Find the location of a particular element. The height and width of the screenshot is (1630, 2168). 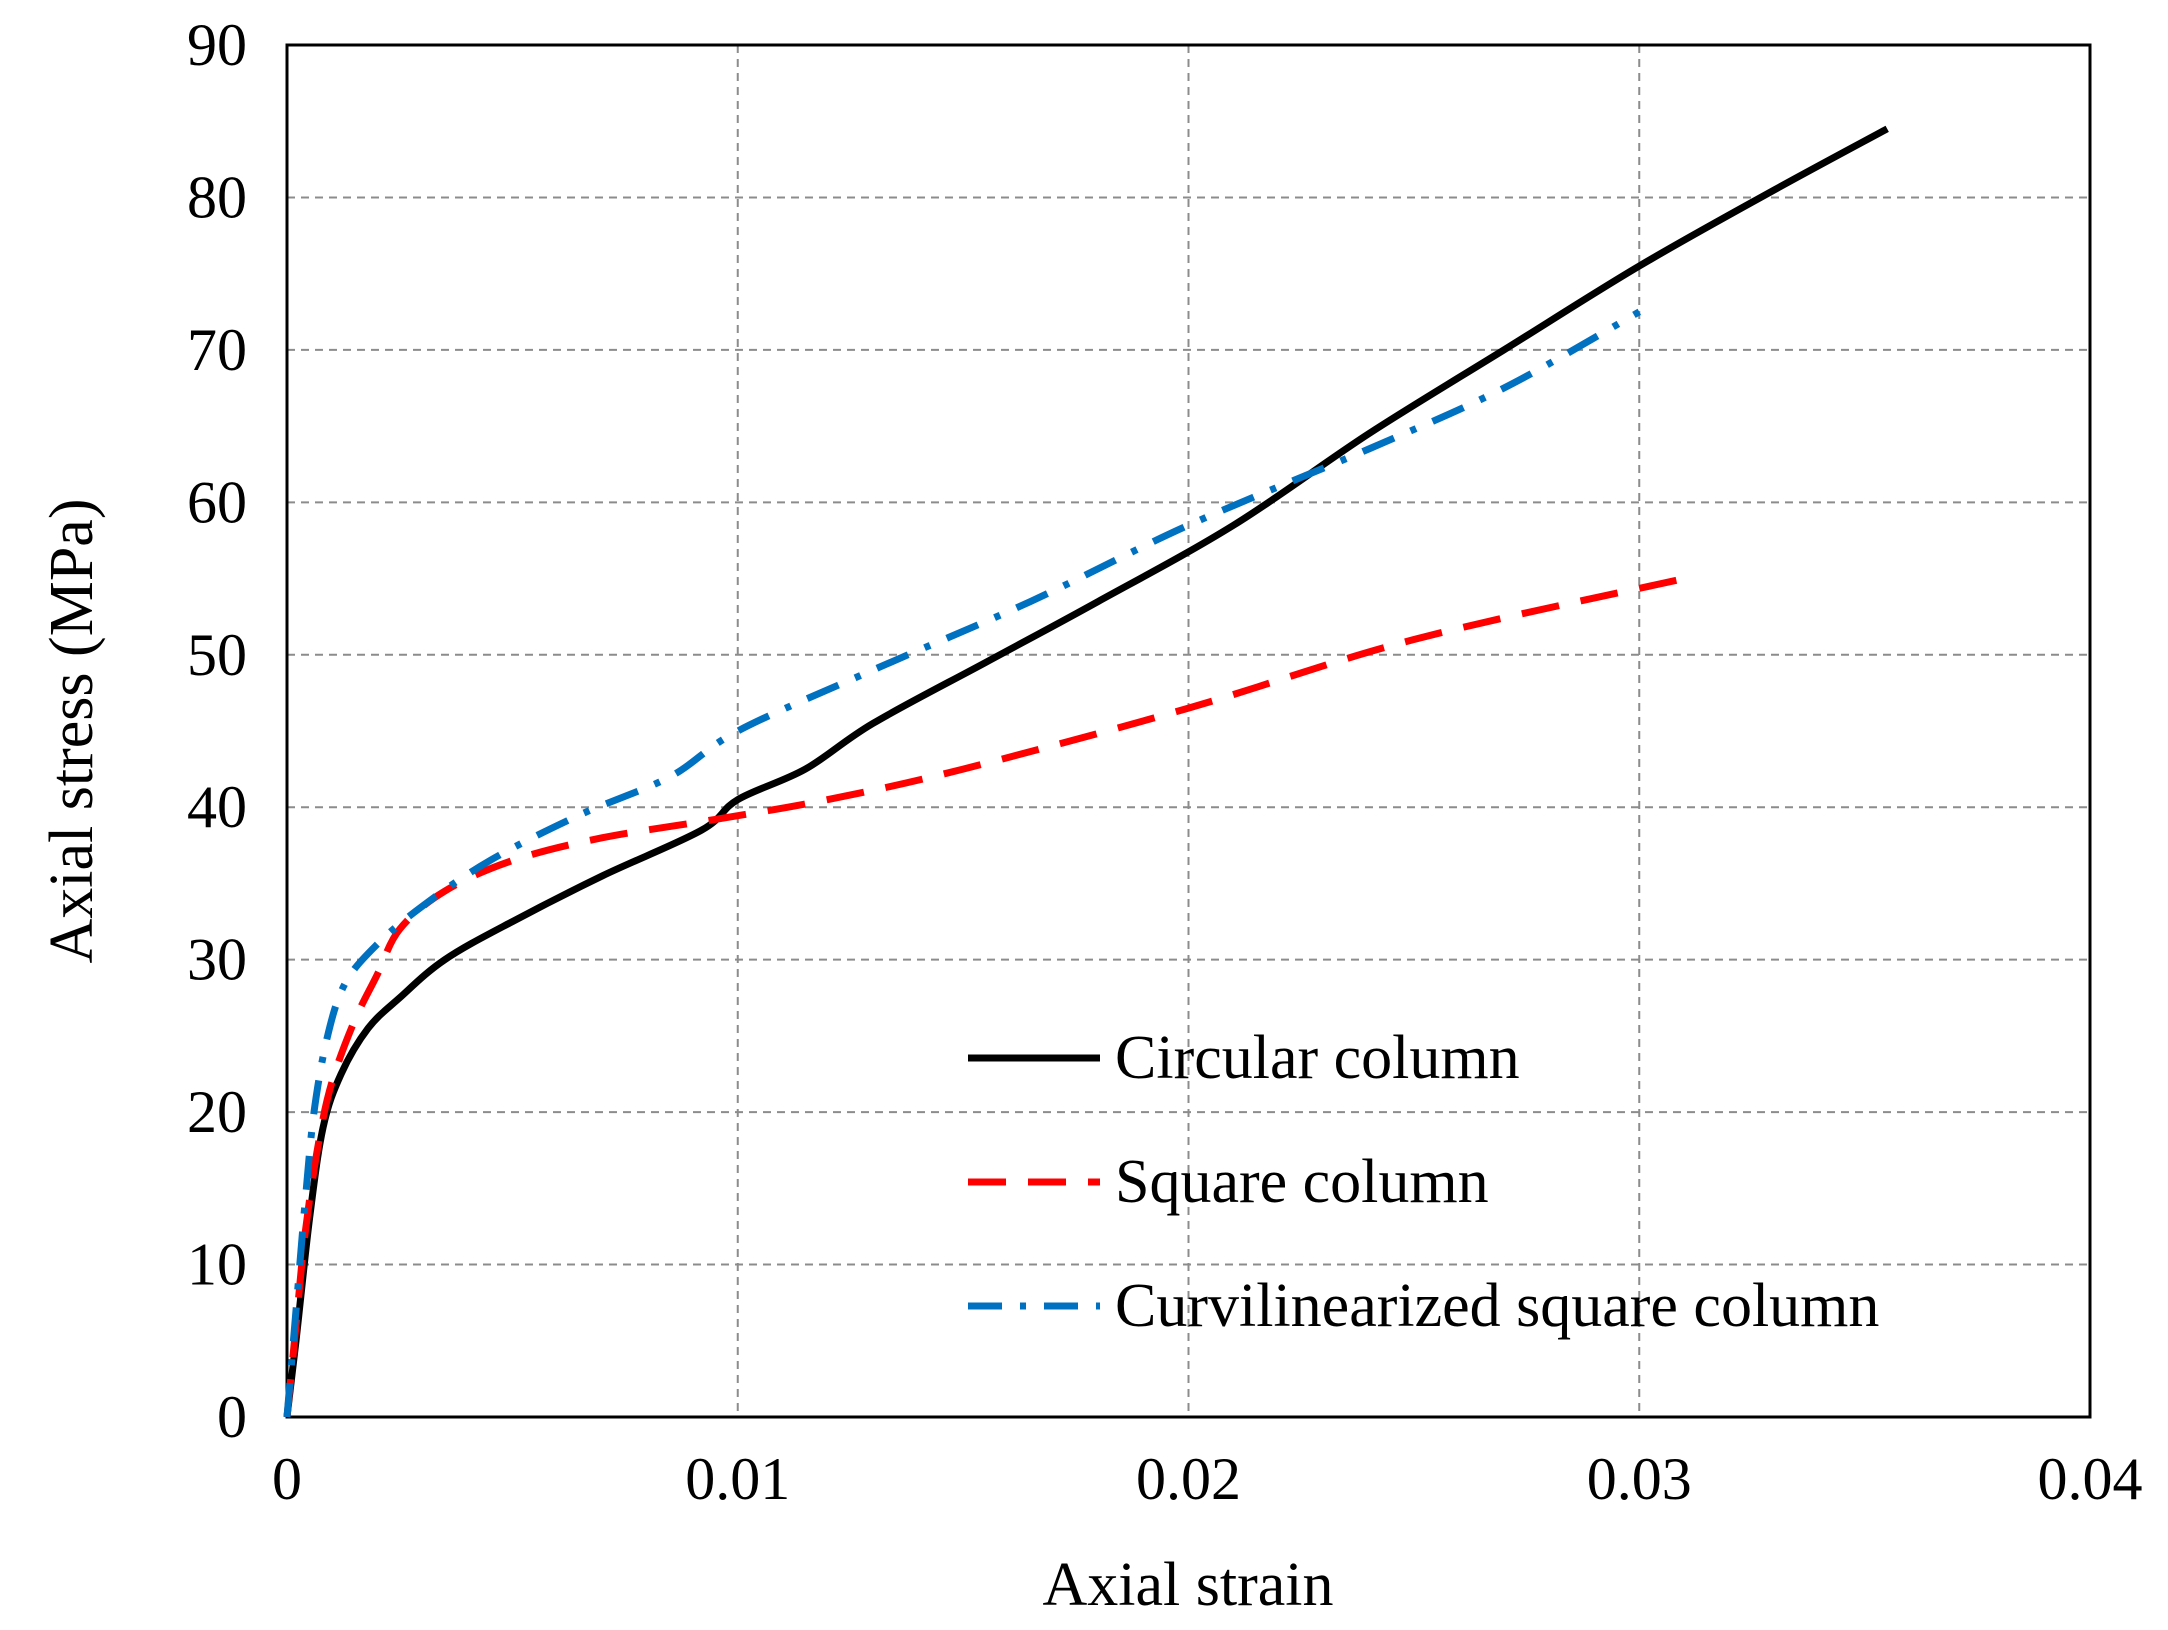

x-tick-label: 0.03 is located at coordinates (1639, 1479).